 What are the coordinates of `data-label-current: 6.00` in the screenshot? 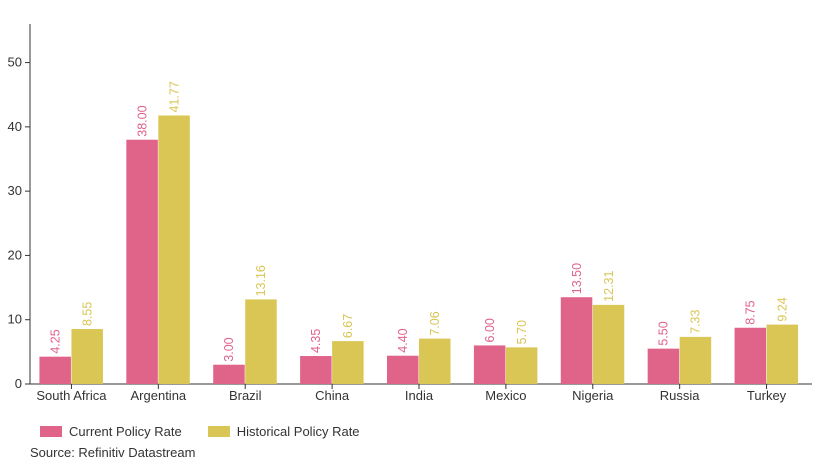 It's located at (490, 330).